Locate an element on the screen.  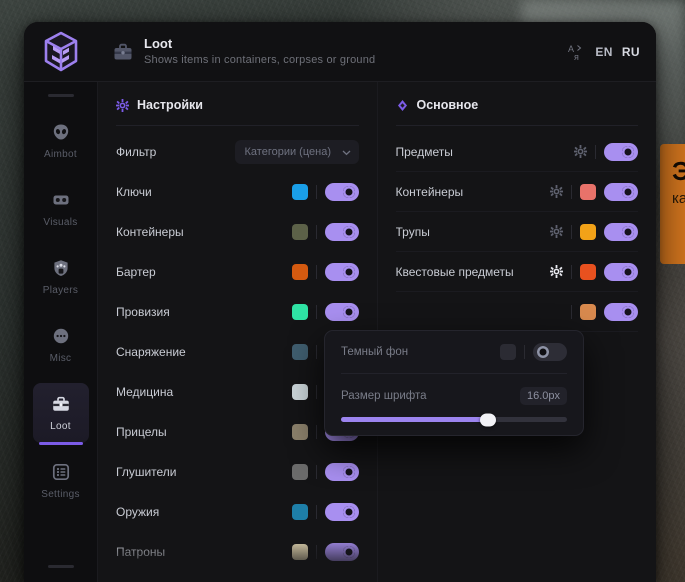
notification-title: Эт is located at coordinates (678, 171).